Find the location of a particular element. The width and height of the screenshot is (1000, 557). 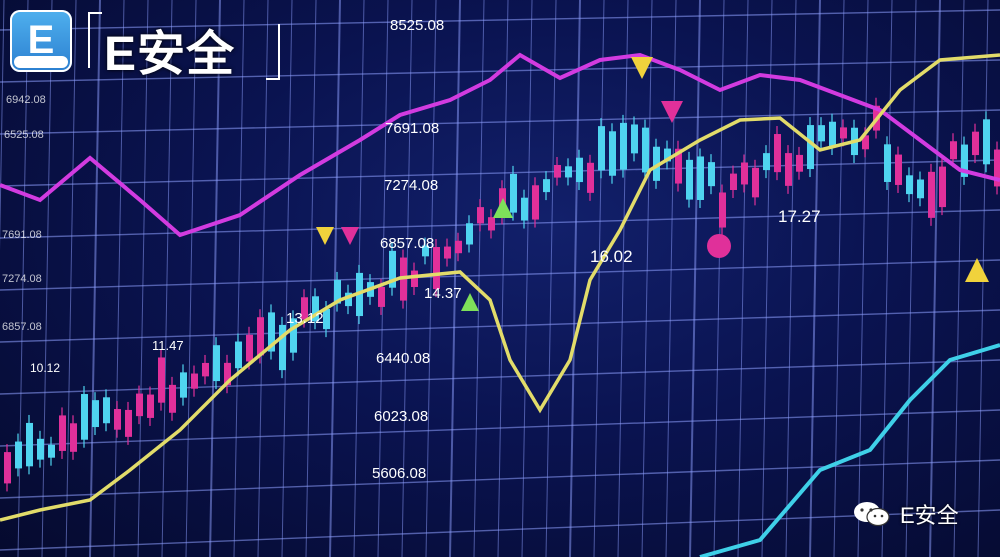

cyan-indicator-line is located at coordinates (849, 450).